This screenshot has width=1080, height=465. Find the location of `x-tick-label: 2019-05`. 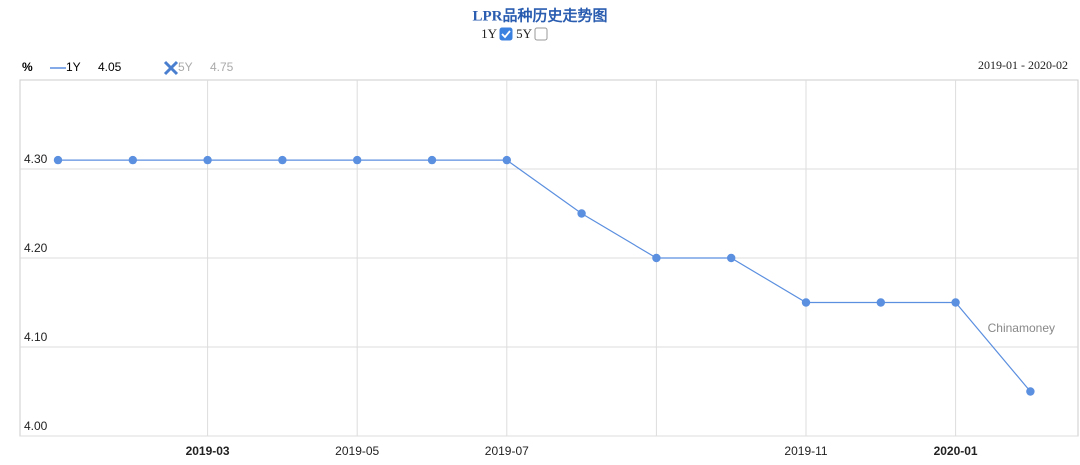

x-tick-label: 2019-05 is located at coordinates (357, 451).